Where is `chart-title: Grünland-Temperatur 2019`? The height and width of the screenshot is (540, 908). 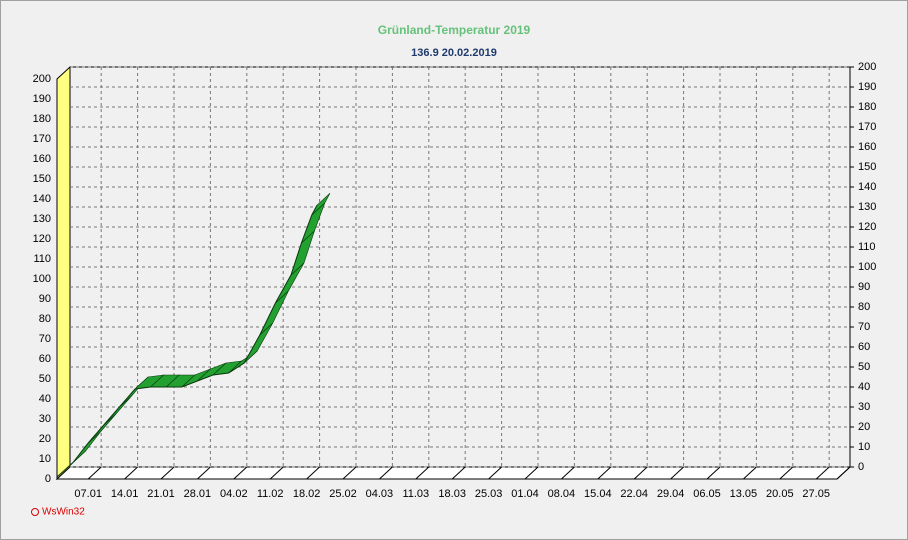
chart-title: Grünland-Temperatur 2019 is located at coordinates (454, 30).